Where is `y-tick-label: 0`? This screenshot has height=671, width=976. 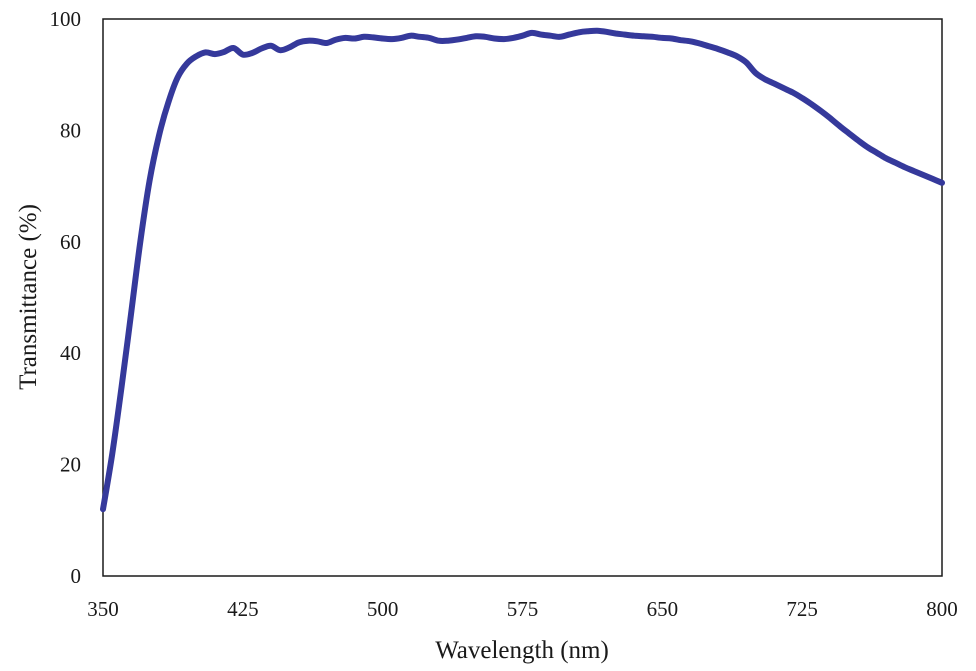
y-tick-label: 0 is located at coordinates (76, 576).